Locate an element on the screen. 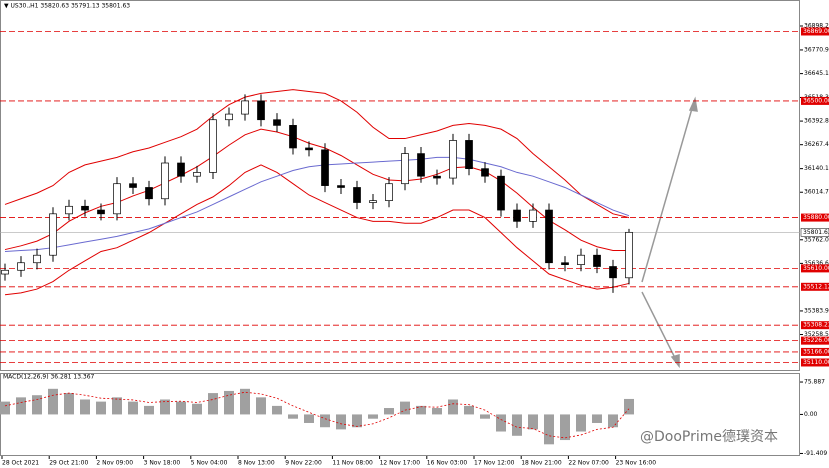 This screenshot has height=468, width=829. arrow-up is located at coordinates (667, 193).